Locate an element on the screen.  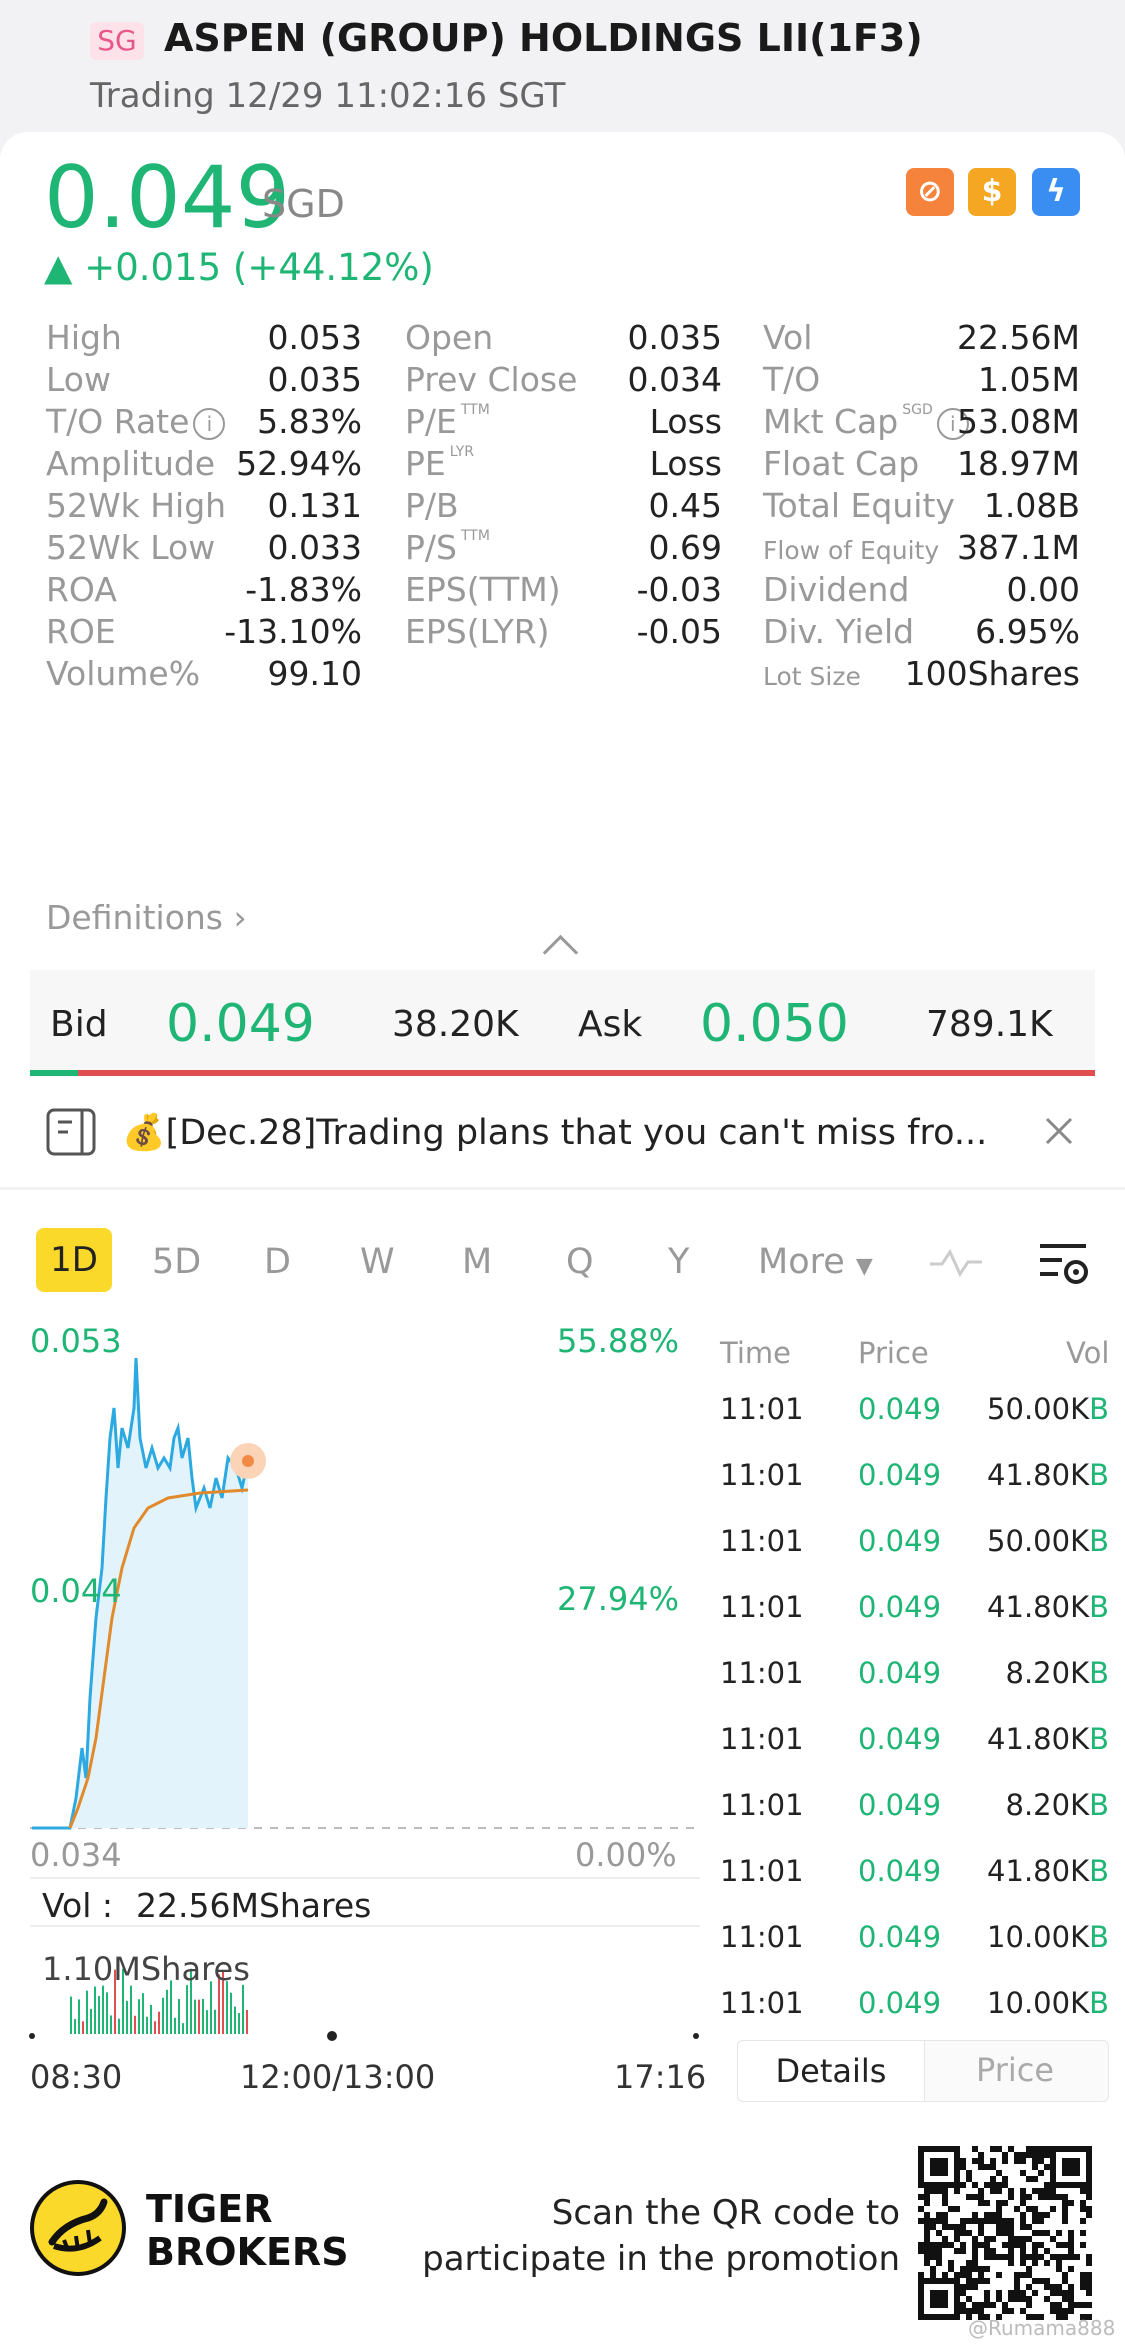
trade-volume: 10.00KB is located at coordinates (1048, 2003).